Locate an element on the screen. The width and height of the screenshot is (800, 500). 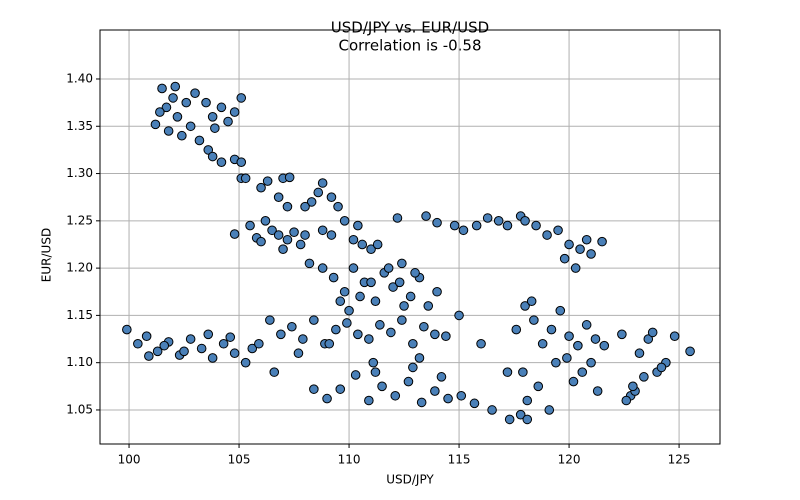
x-tick-label: 120 is located at coordinates (569, 460).